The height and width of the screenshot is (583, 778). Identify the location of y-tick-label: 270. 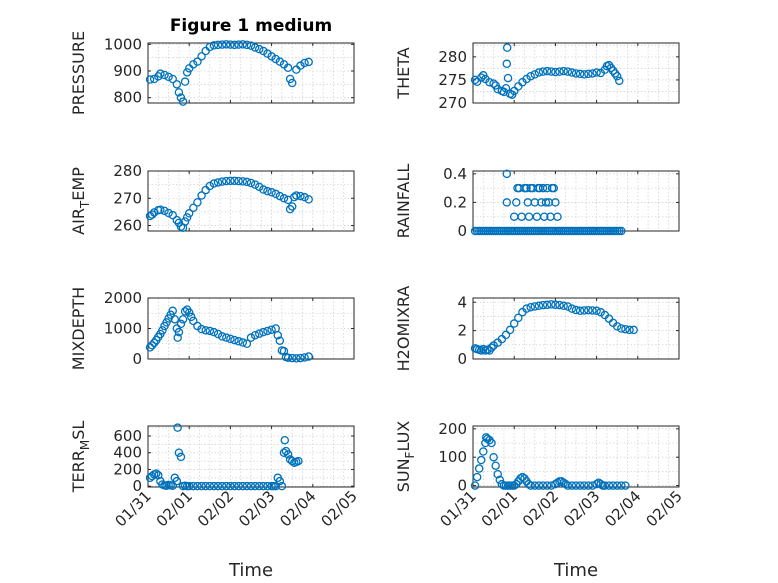
(127, 198).